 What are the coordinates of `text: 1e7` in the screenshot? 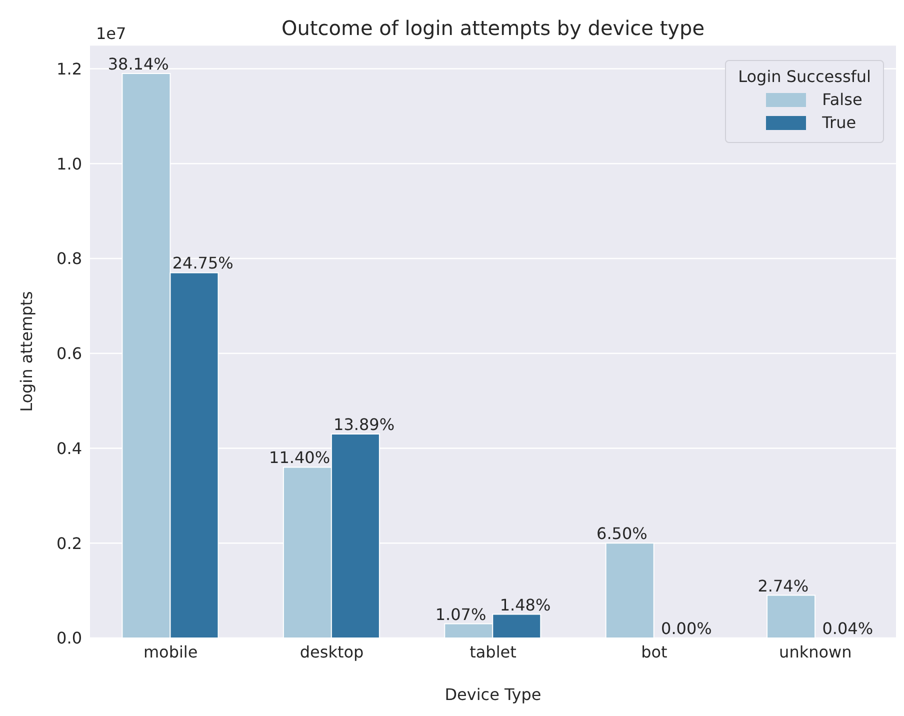 It's located at (111, 33).